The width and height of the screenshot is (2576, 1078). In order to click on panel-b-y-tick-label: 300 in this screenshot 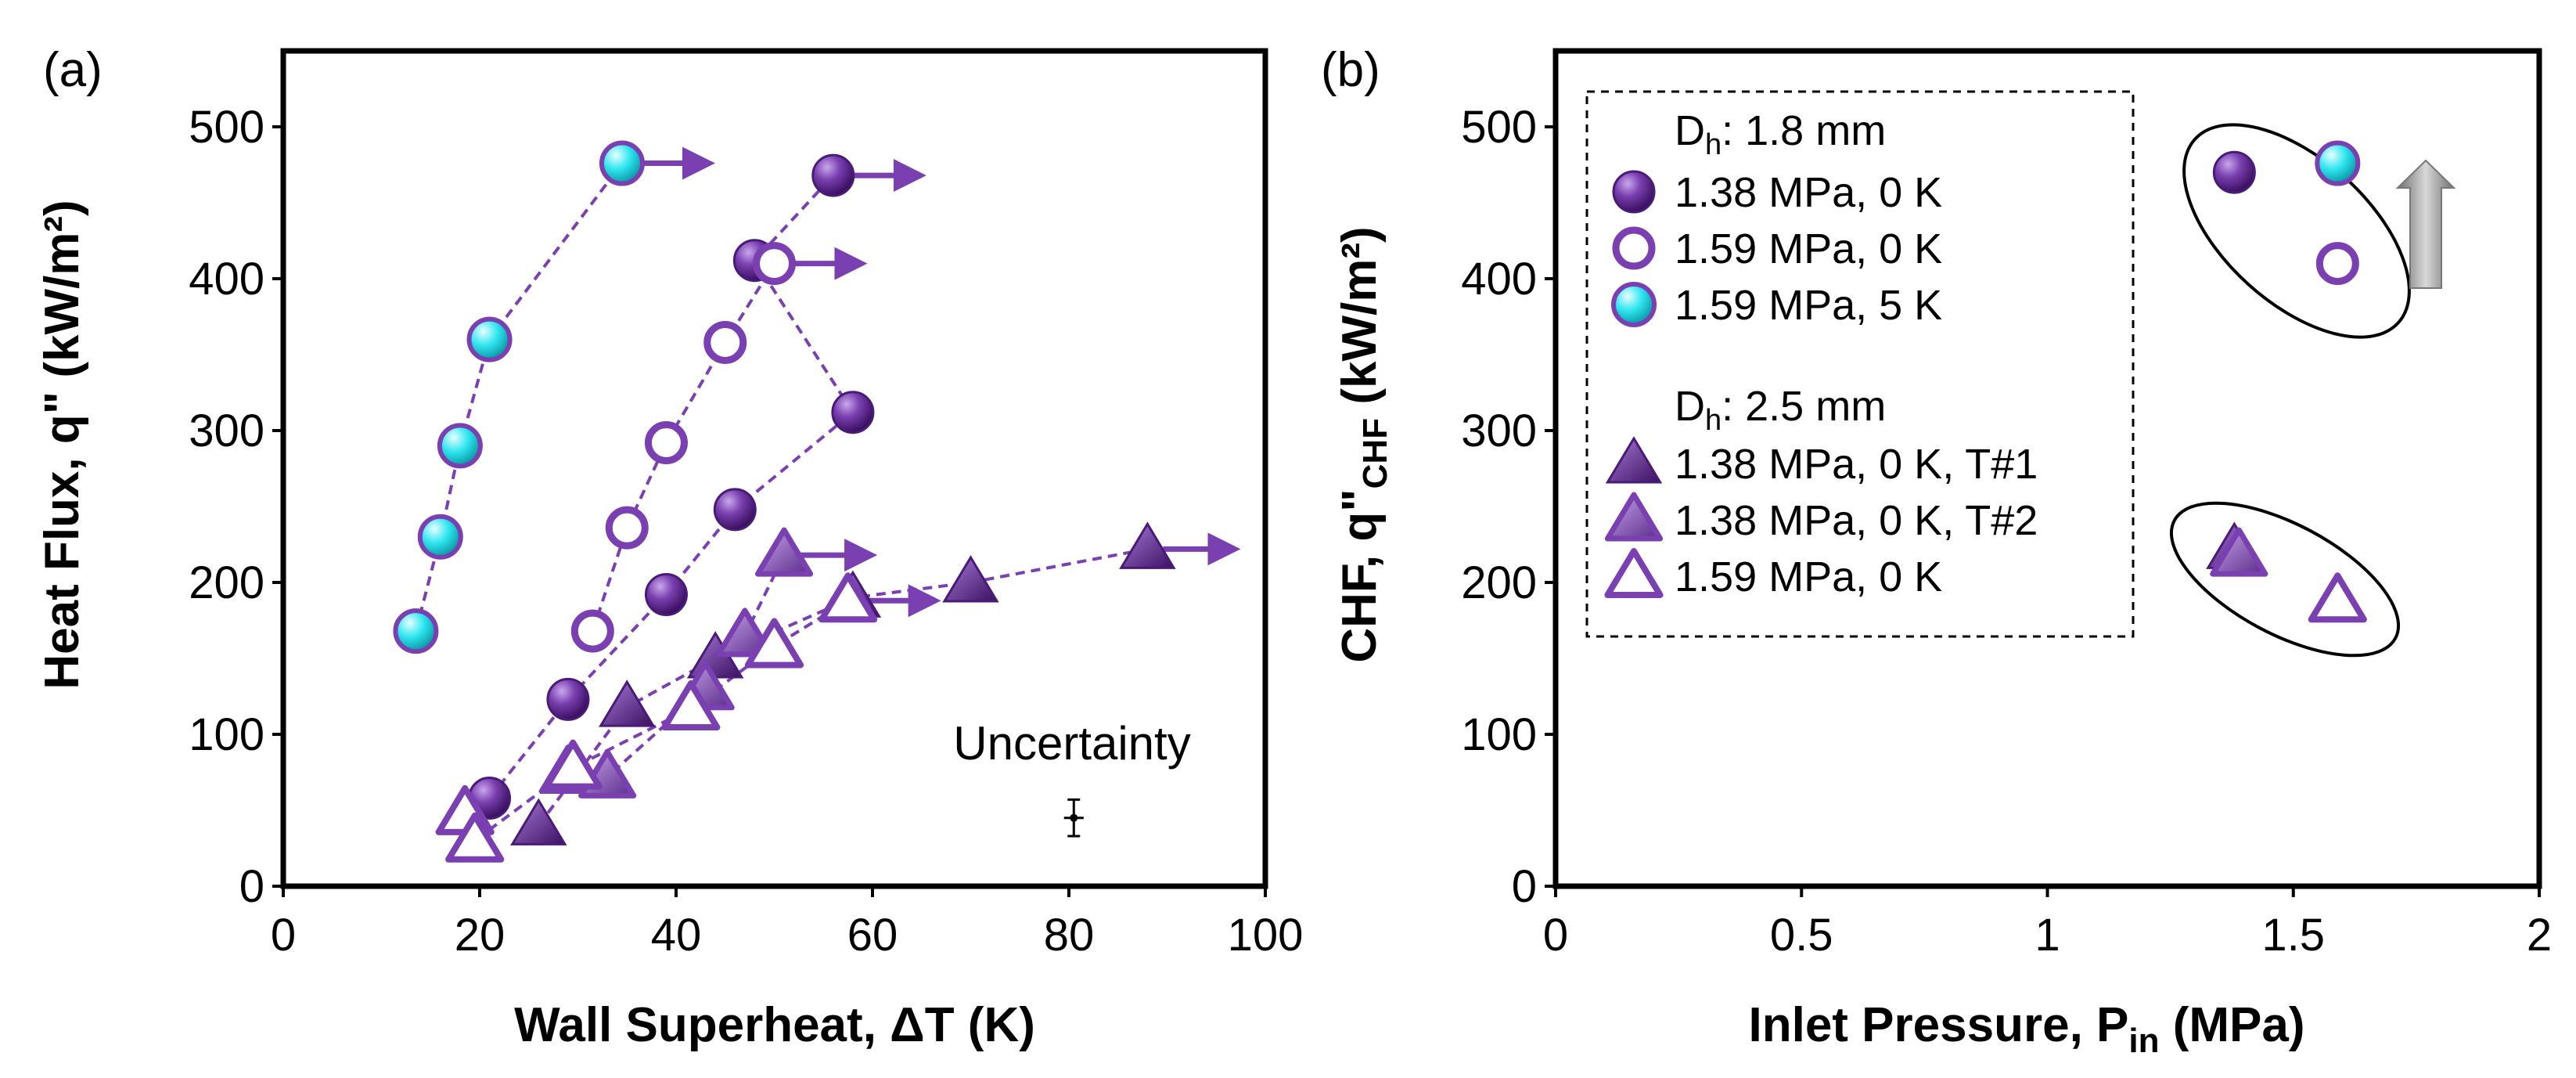, I will do `click(1499, 431)`.